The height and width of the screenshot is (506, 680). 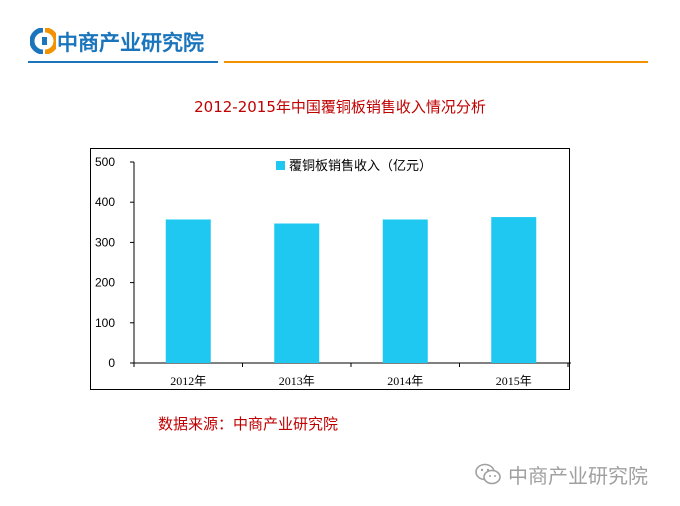 I want to click on header-rule-orange, so click(x=436, y=62).